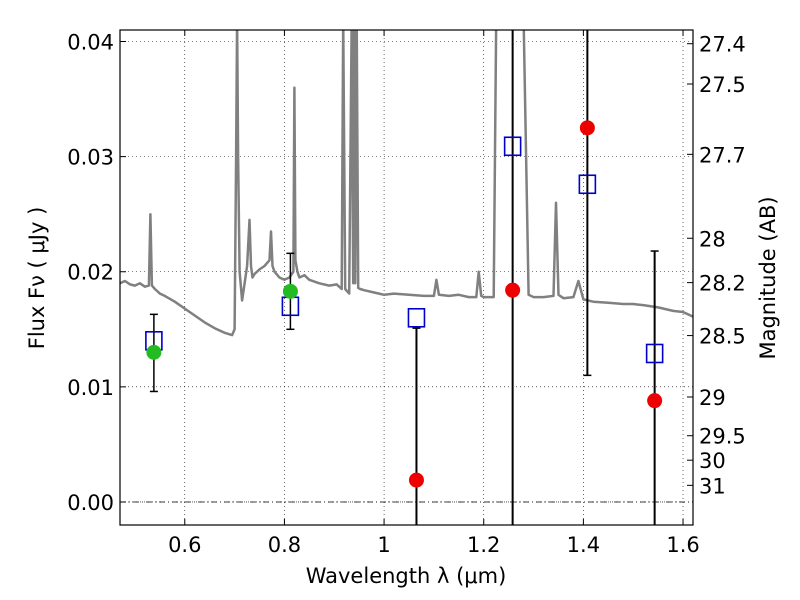 This screenshot has height=600, width=800. What do you see at coordinates (583, 545) in the screenshot?
I see `x-tick-label: 1.4` at bounding box center [583, 545].